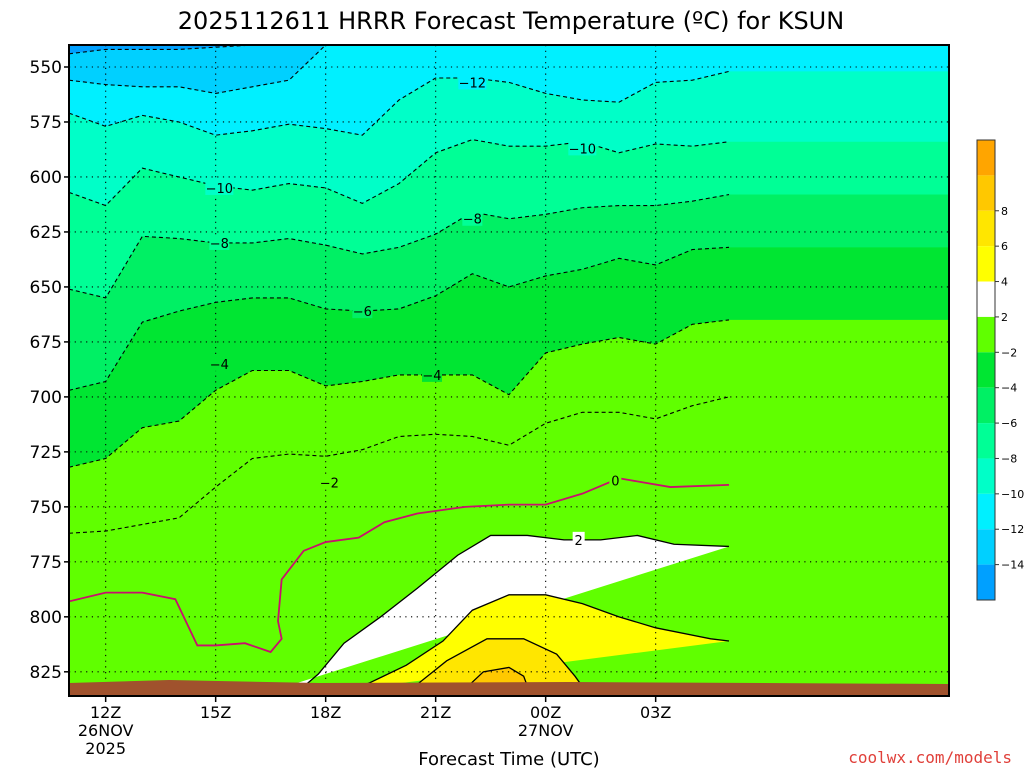  Describe the element at coordinates (46, 178) in the screenshot. I see `y-tick-label: 600` at that location.